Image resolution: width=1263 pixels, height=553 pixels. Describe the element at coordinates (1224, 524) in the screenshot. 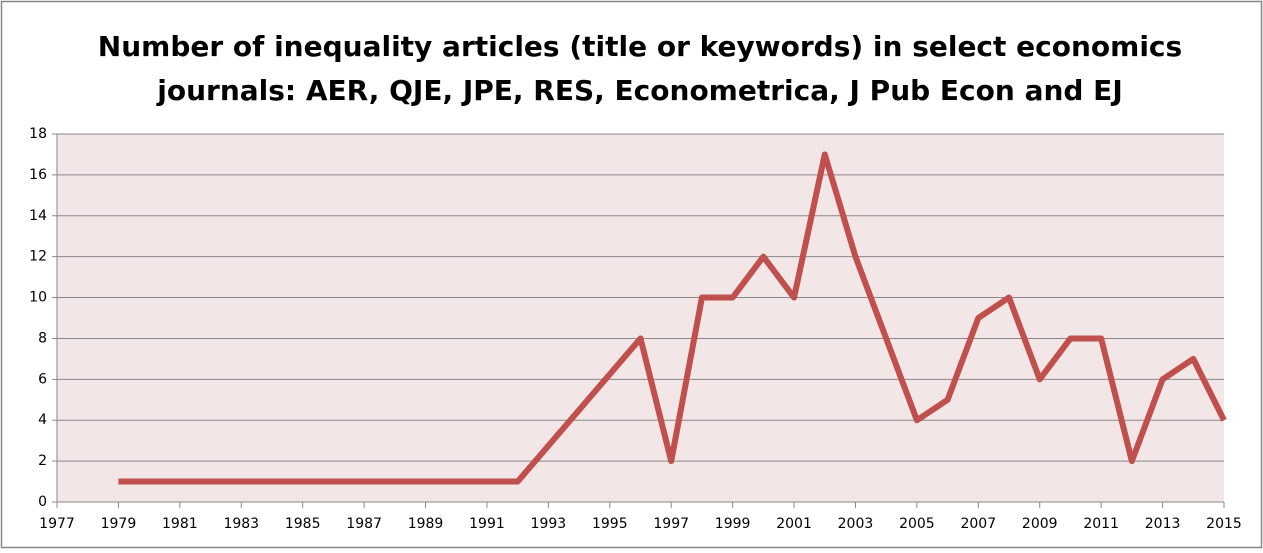

I see `x-tick-label: 2015` at that location.